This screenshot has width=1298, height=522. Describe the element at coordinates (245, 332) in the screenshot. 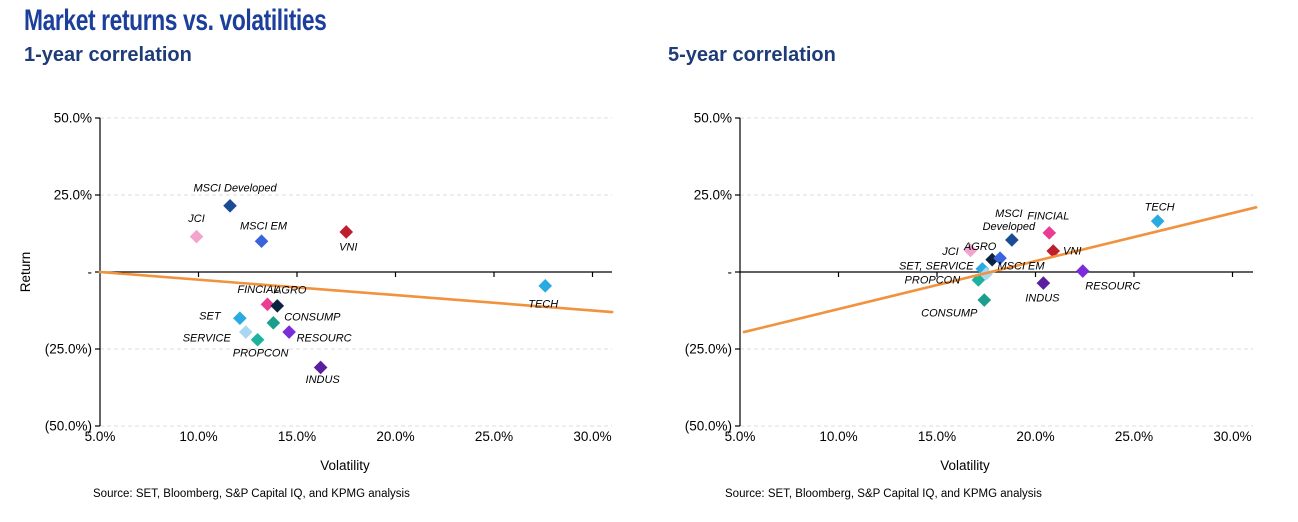

I see `point-SERVICE` at that location.